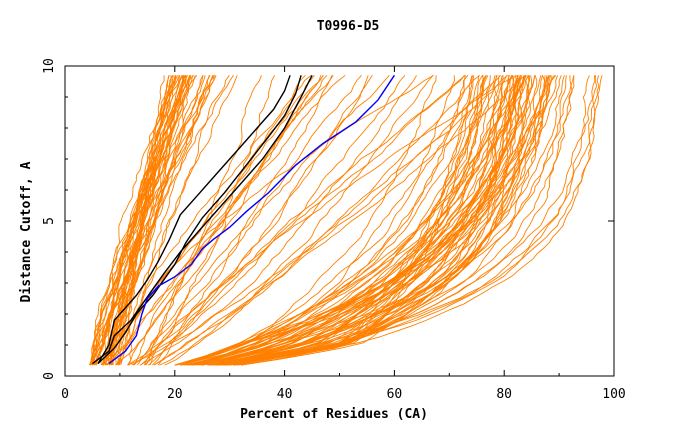 This screenshot has height=445, width=680. I want to click on x-tick-label: 100, so click(613, 394).